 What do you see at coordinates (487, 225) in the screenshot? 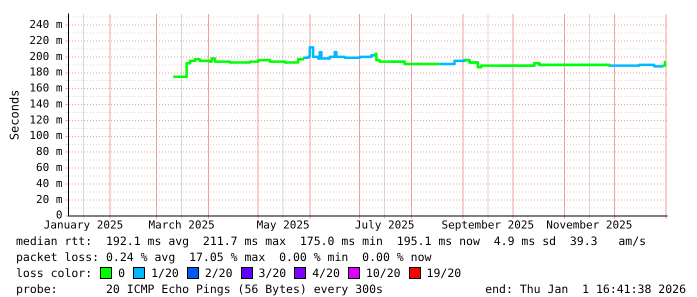
I see `x-tick-label: September 2025` at bounding box center [487, 225].